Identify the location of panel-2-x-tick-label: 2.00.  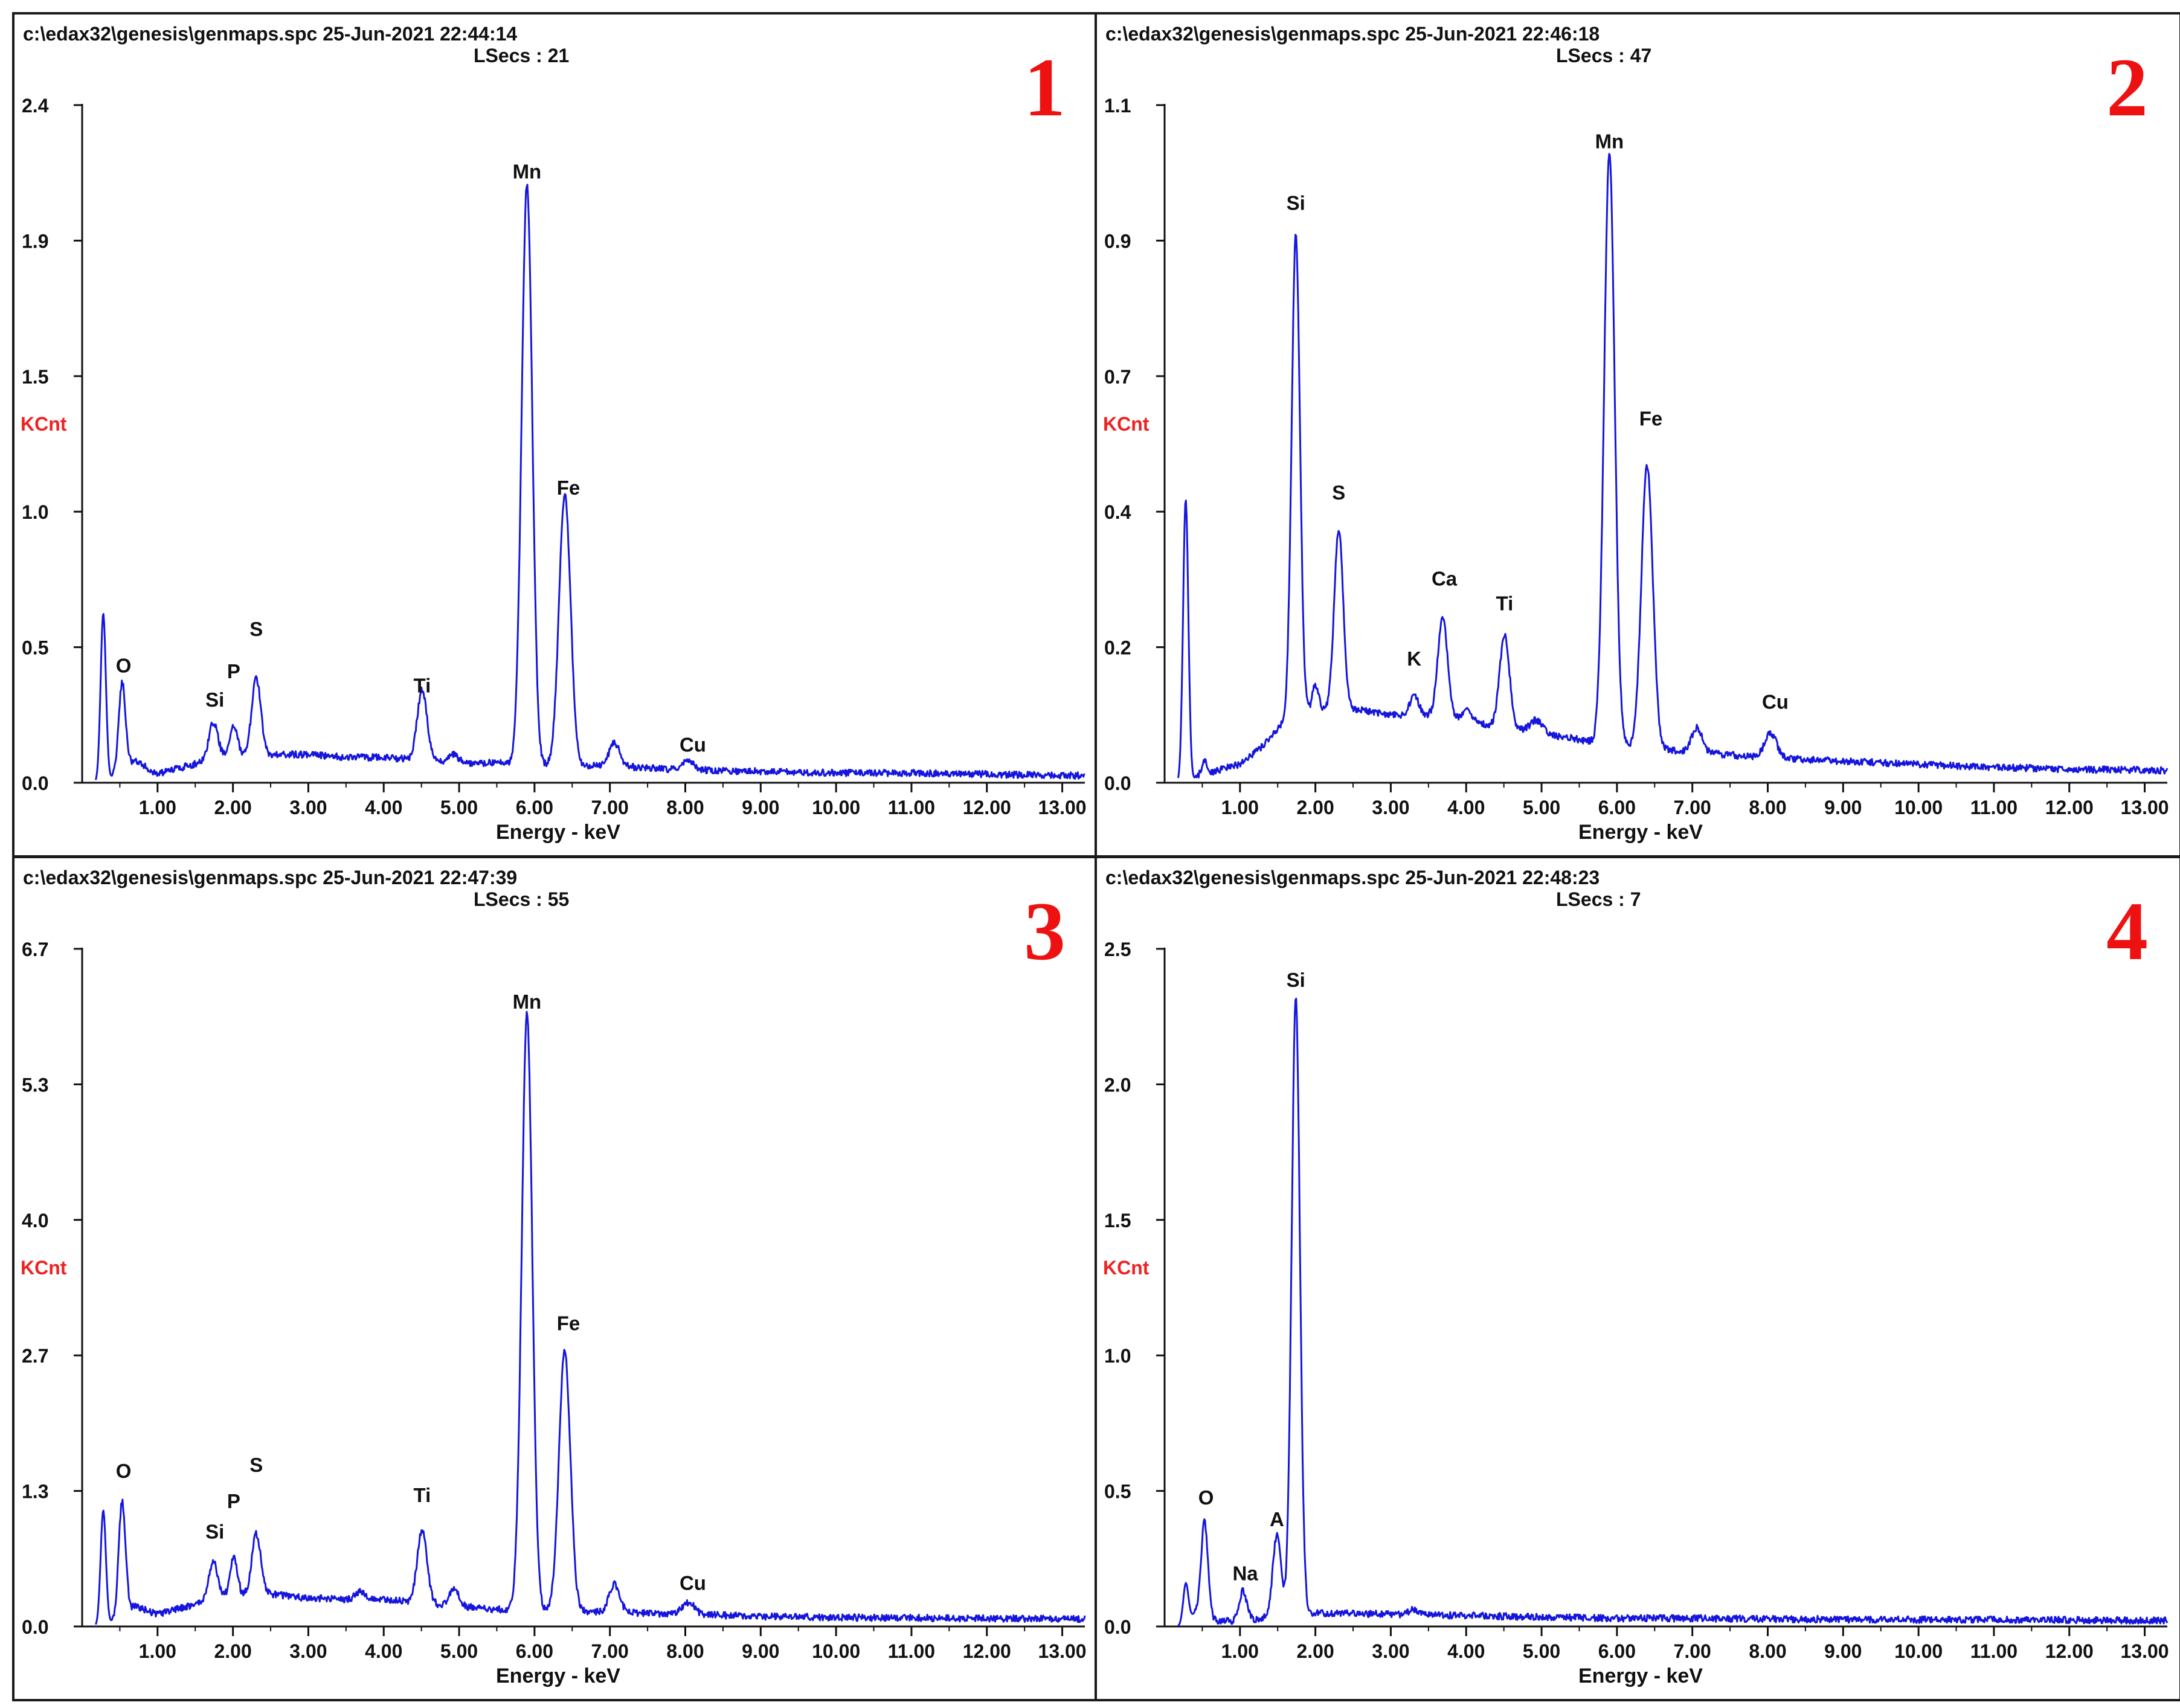
(1315, 807).